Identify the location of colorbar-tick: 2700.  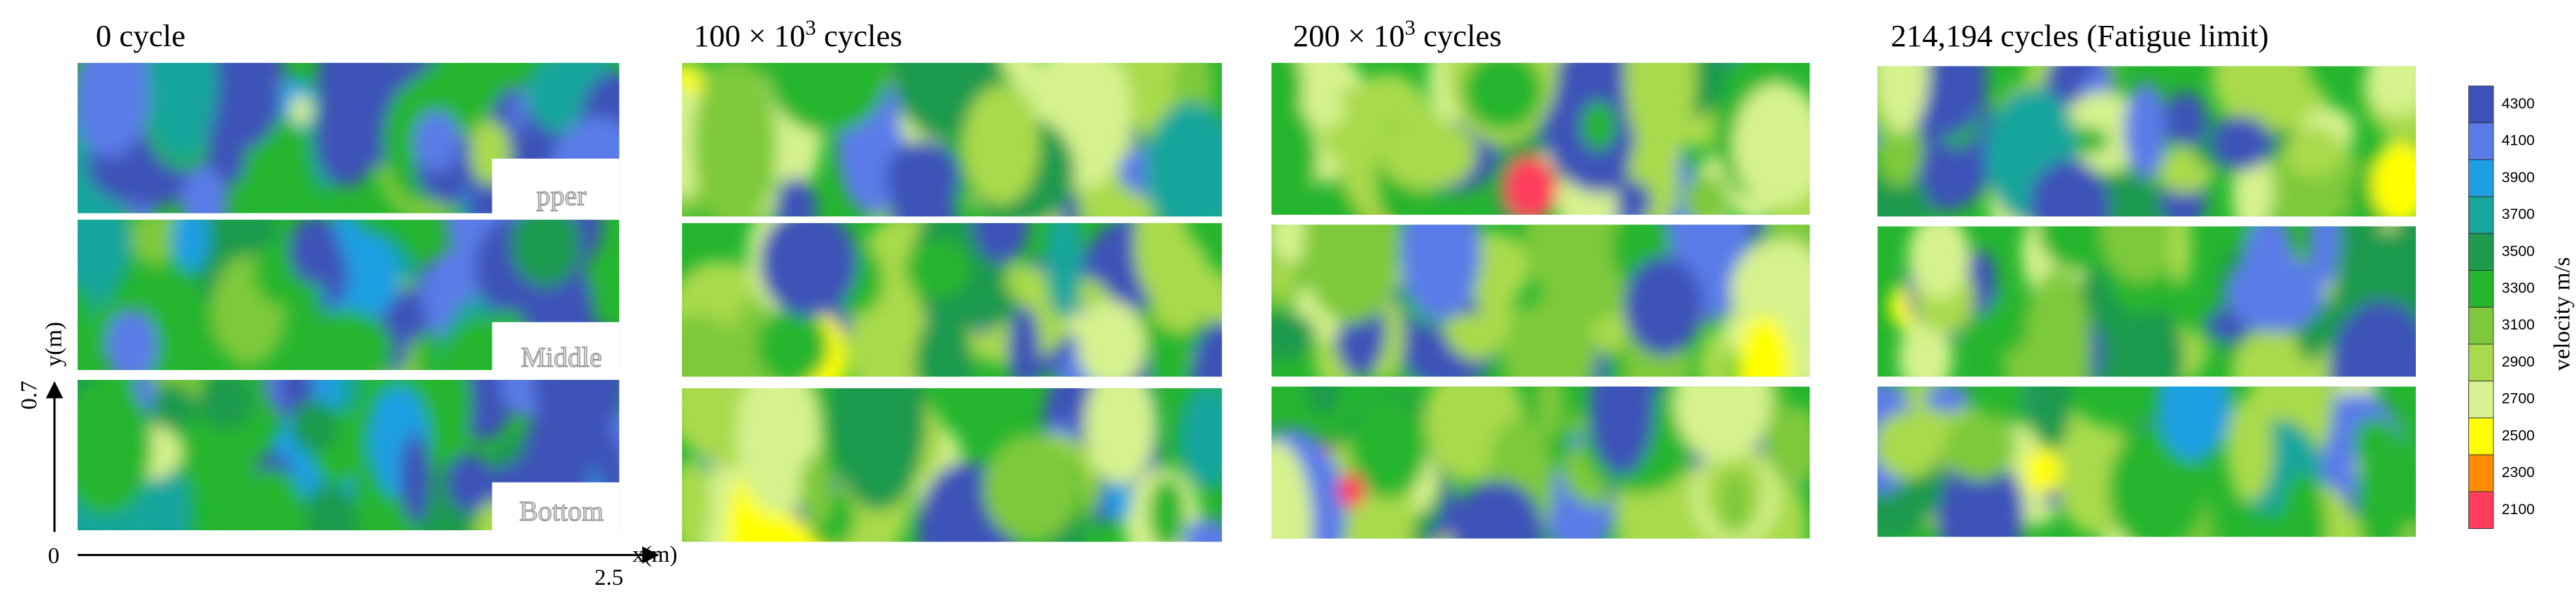
(2518, 398).